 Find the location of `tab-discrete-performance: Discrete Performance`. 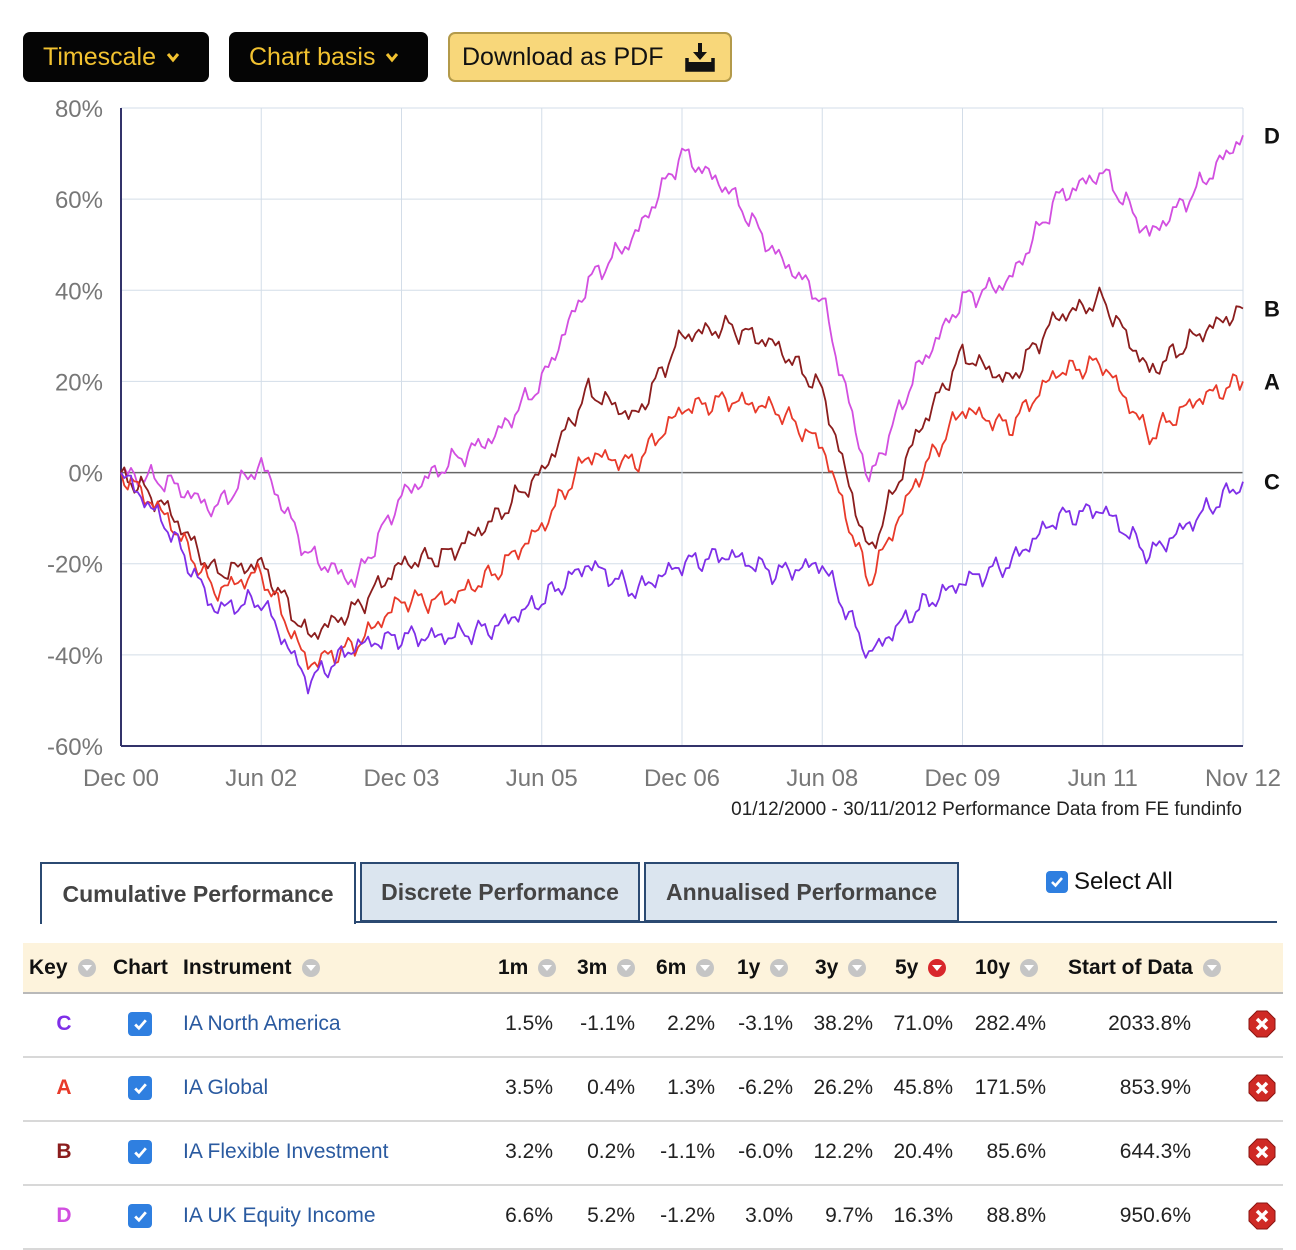

tab-discrete-performance: Discrete Performance is located at coordinates (500, 892).